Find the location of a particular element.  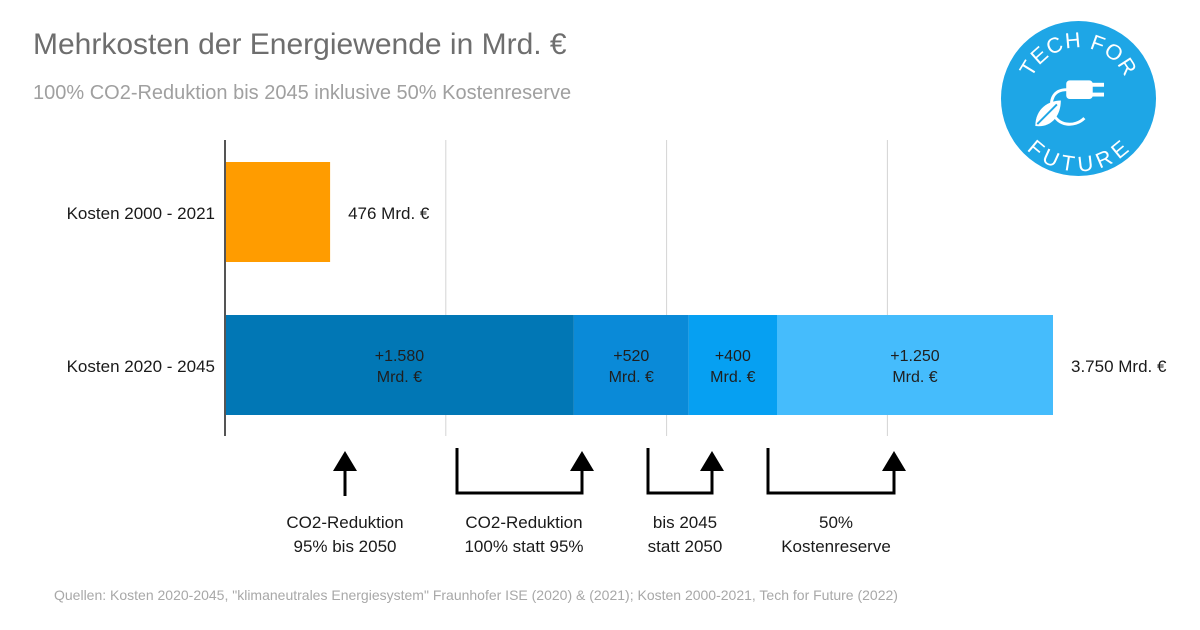

category-label: Kosten 2020 - 2045 is located at coordinates (141, 366).